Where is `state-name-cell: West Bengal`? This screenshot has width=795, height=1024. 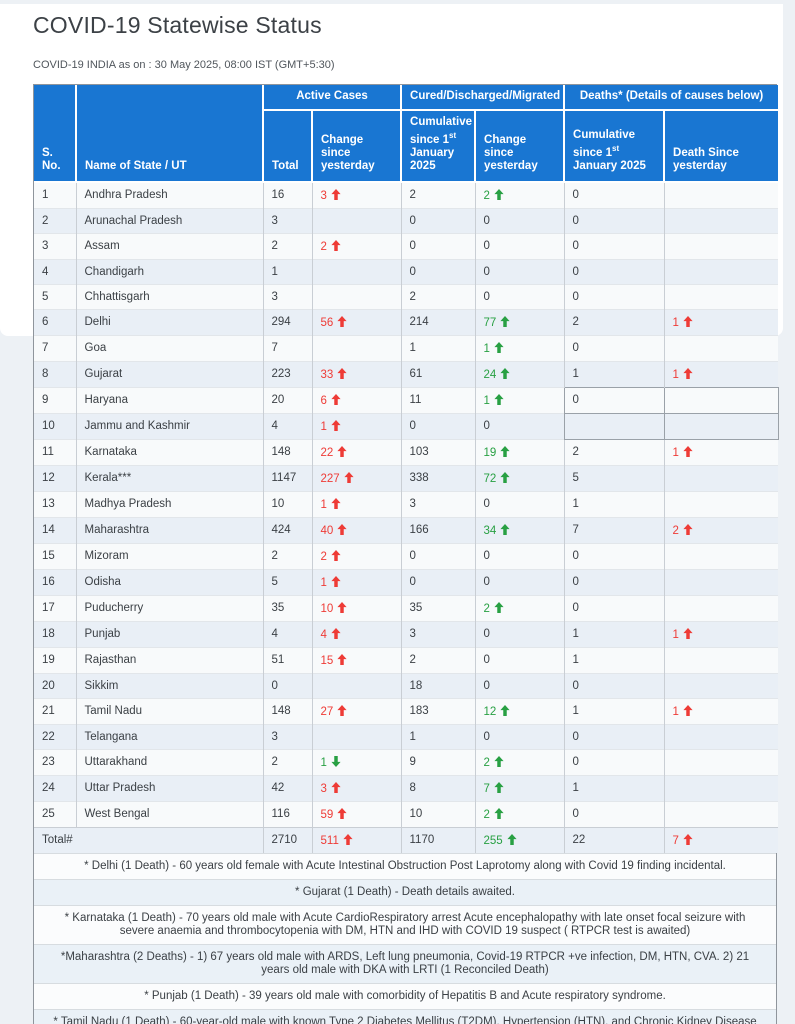 state-name-cell: West Bengal is located at coordinates (169, 814).